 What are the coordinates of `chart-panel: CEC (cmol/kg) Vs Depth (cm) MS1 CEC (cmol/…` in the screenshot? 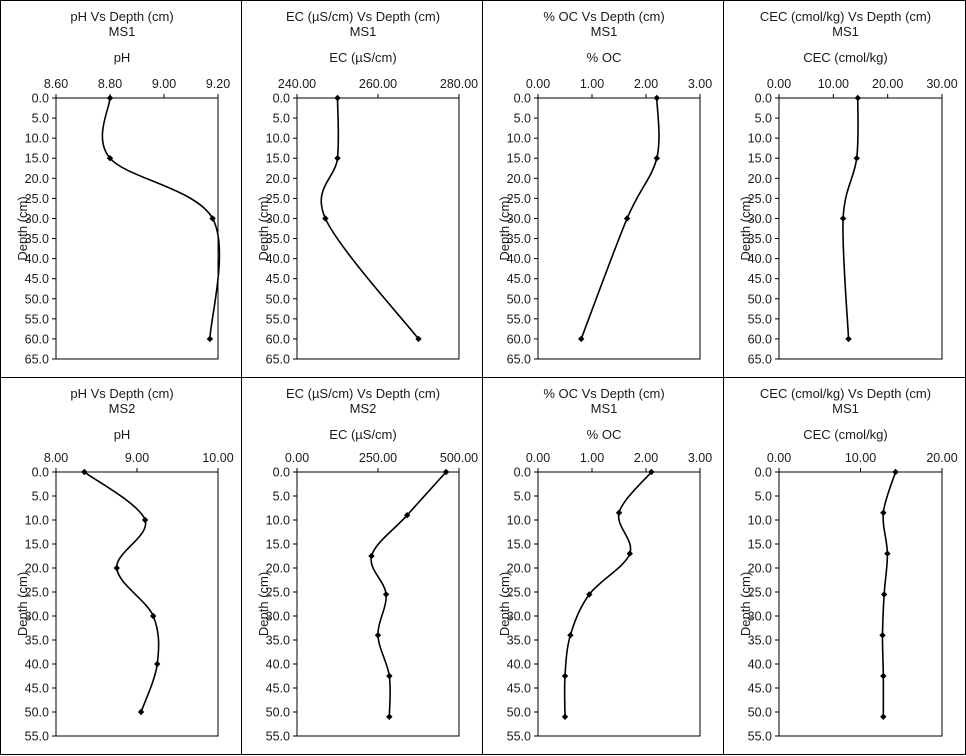 It's located at (844, 189).